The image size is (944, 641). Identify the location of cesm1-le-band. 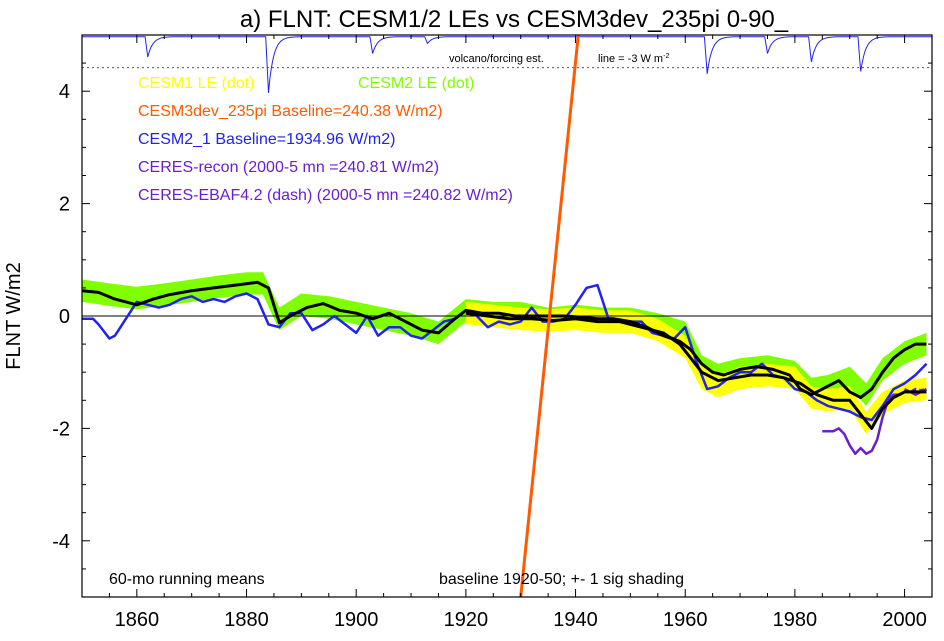
(696, 367).